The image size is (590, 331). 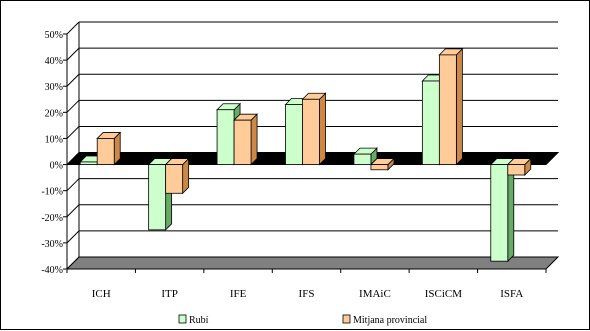 What do you see at coordinates (238, 294) in the screenshot?
I see `x-tick-label: IFE` at bounding box center [238, 294].